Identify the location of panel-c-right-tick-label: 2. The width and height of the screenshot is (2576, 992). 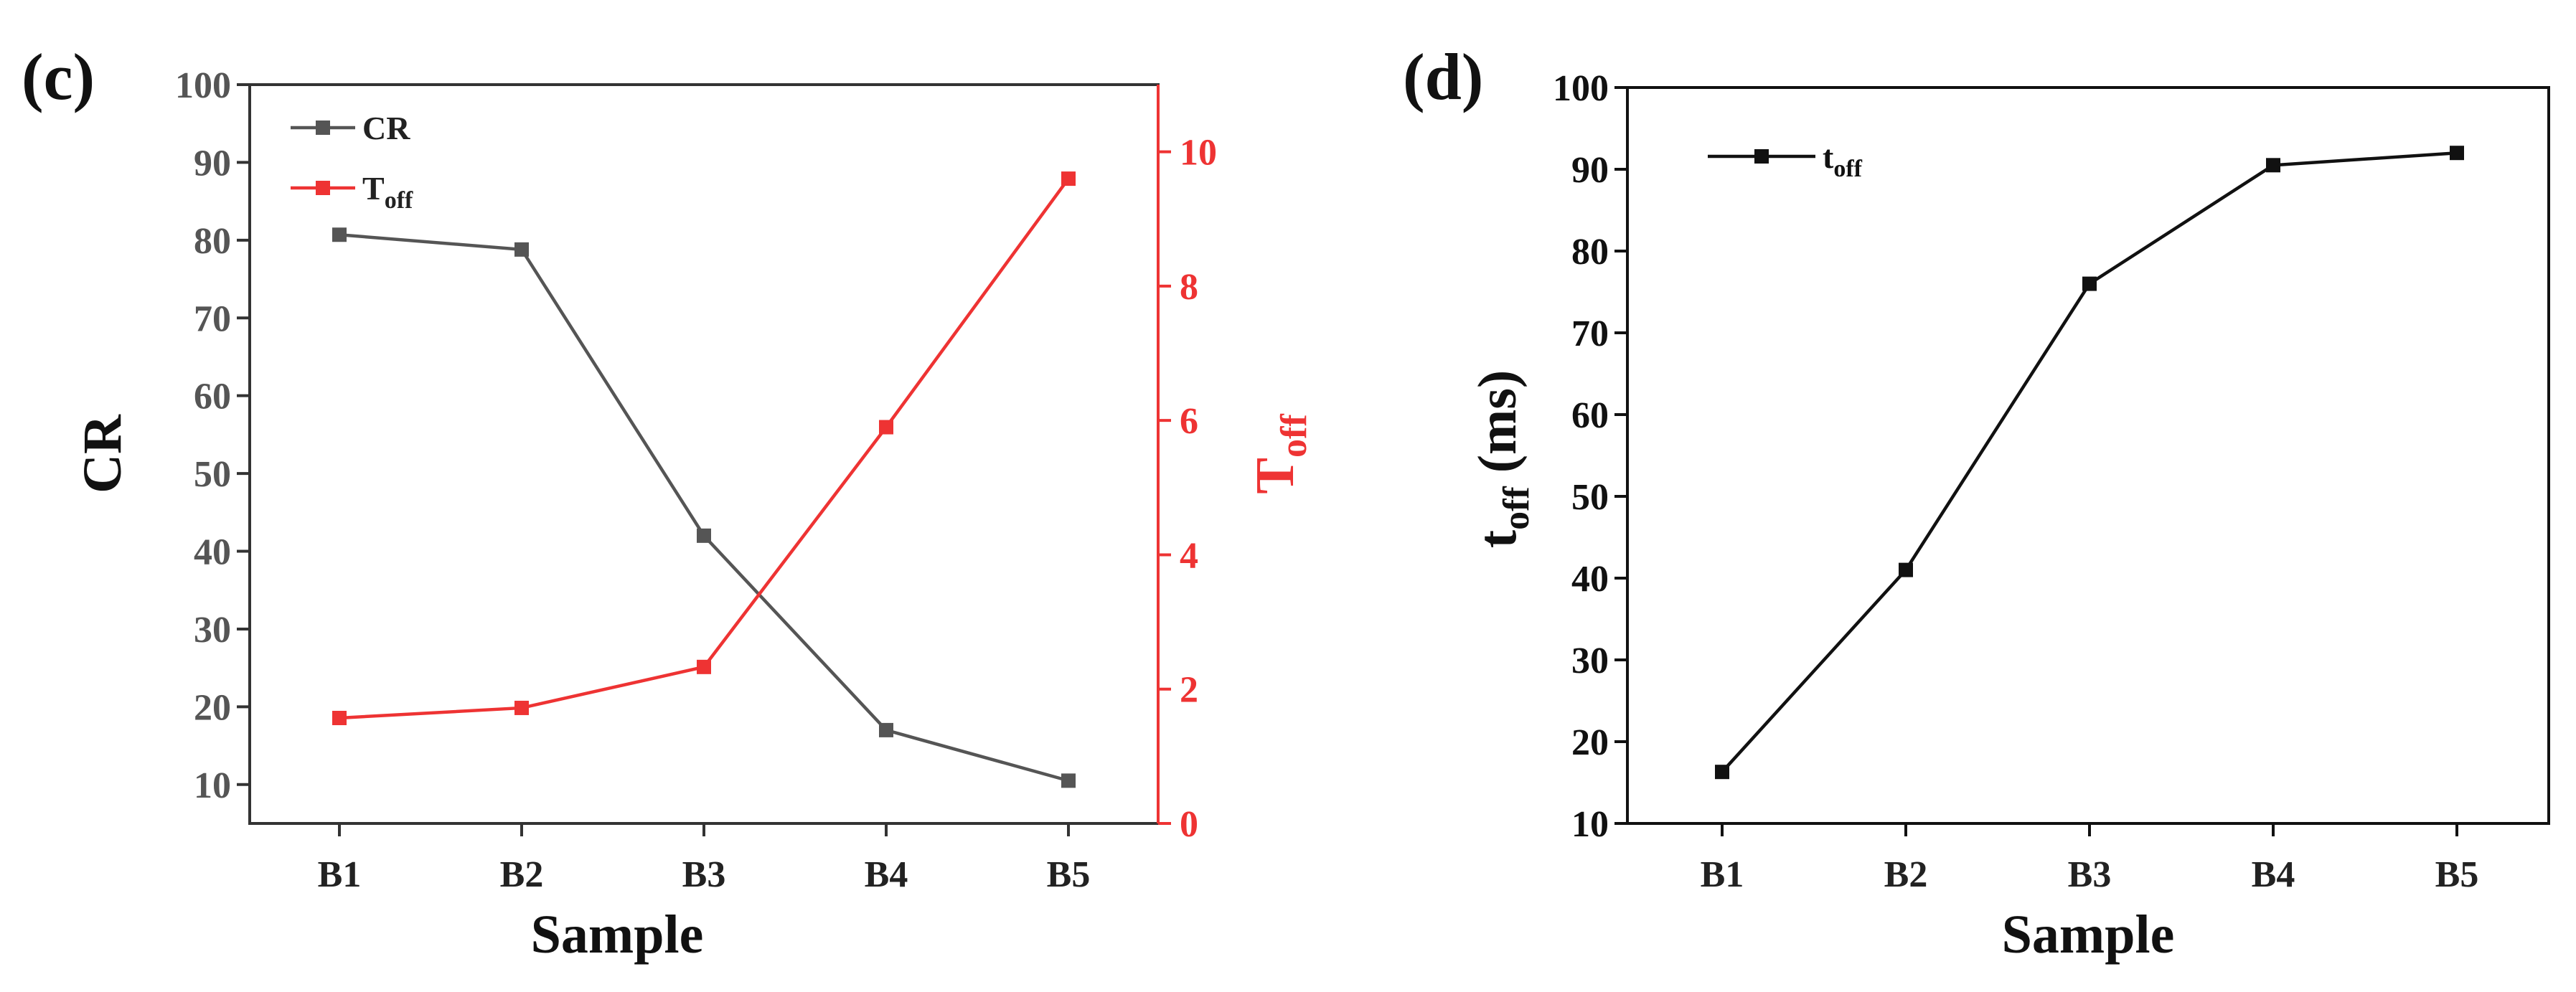
(1189, 690).